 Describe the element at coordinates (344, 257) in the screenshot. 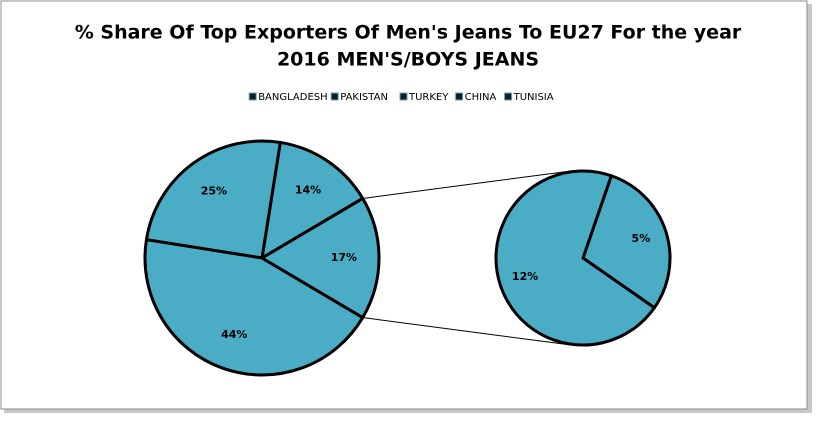

I see `data-label: 17%` at that location.